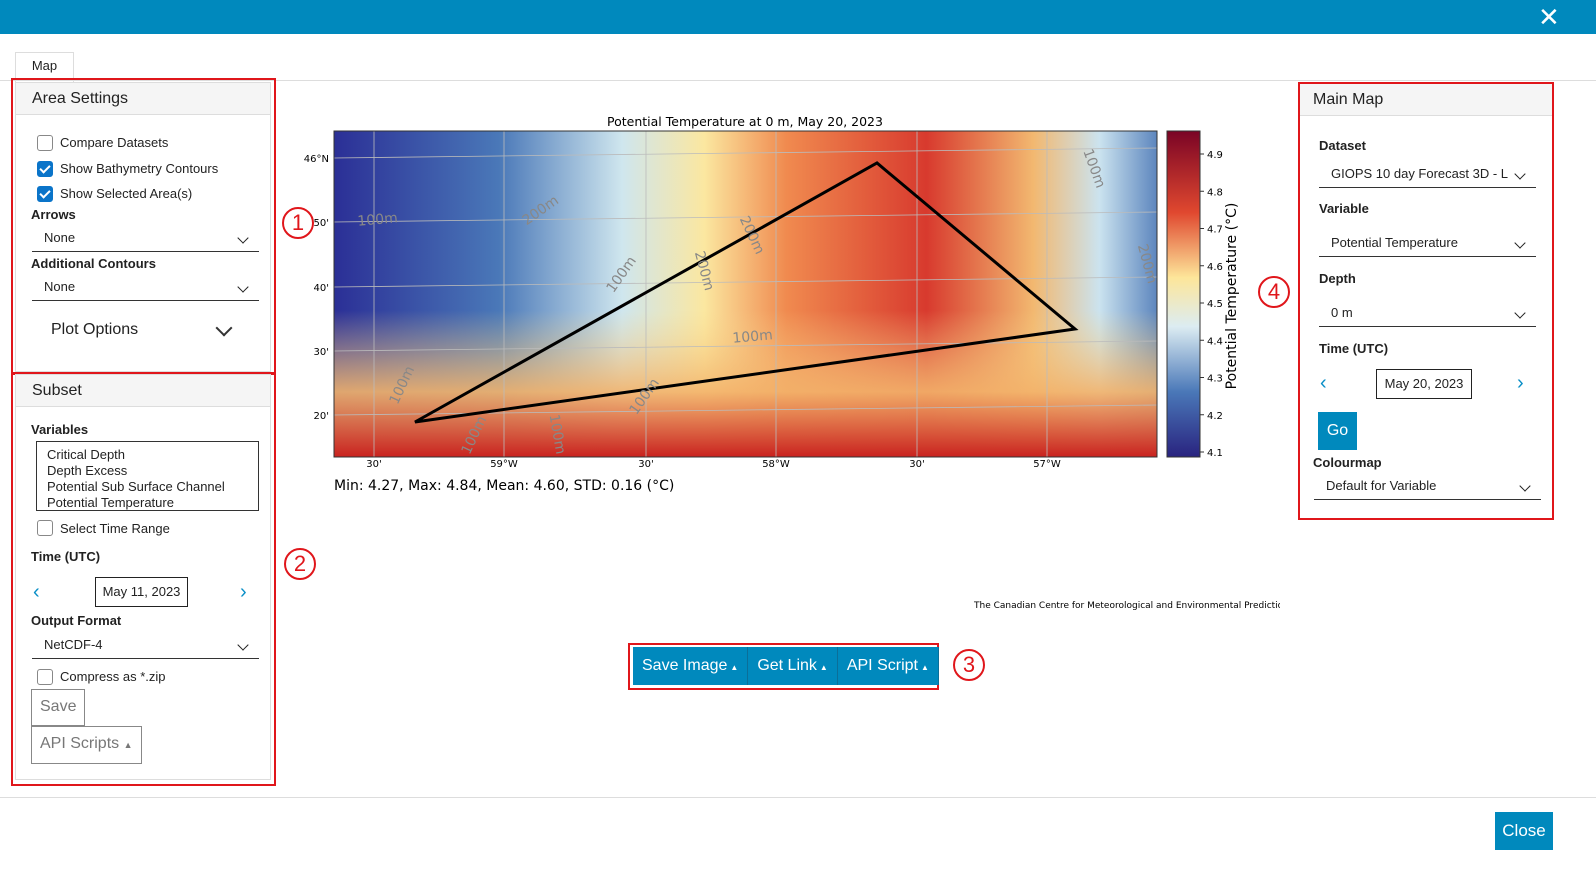 The width and height of the screenshot is (1596, 881). Describe the element at coordinates (1047, 464) in the screenshot. I see `lon-tick-label: 57°W` at that location.